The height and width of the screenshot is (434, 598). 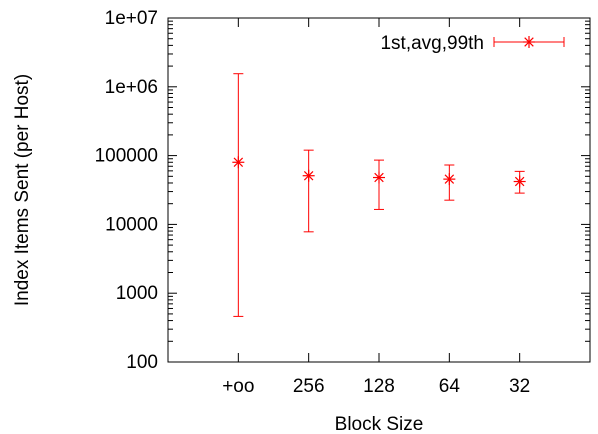 I want to click on y-axis-label: Index Items Sent (per Host), so click(x=22, y=190).